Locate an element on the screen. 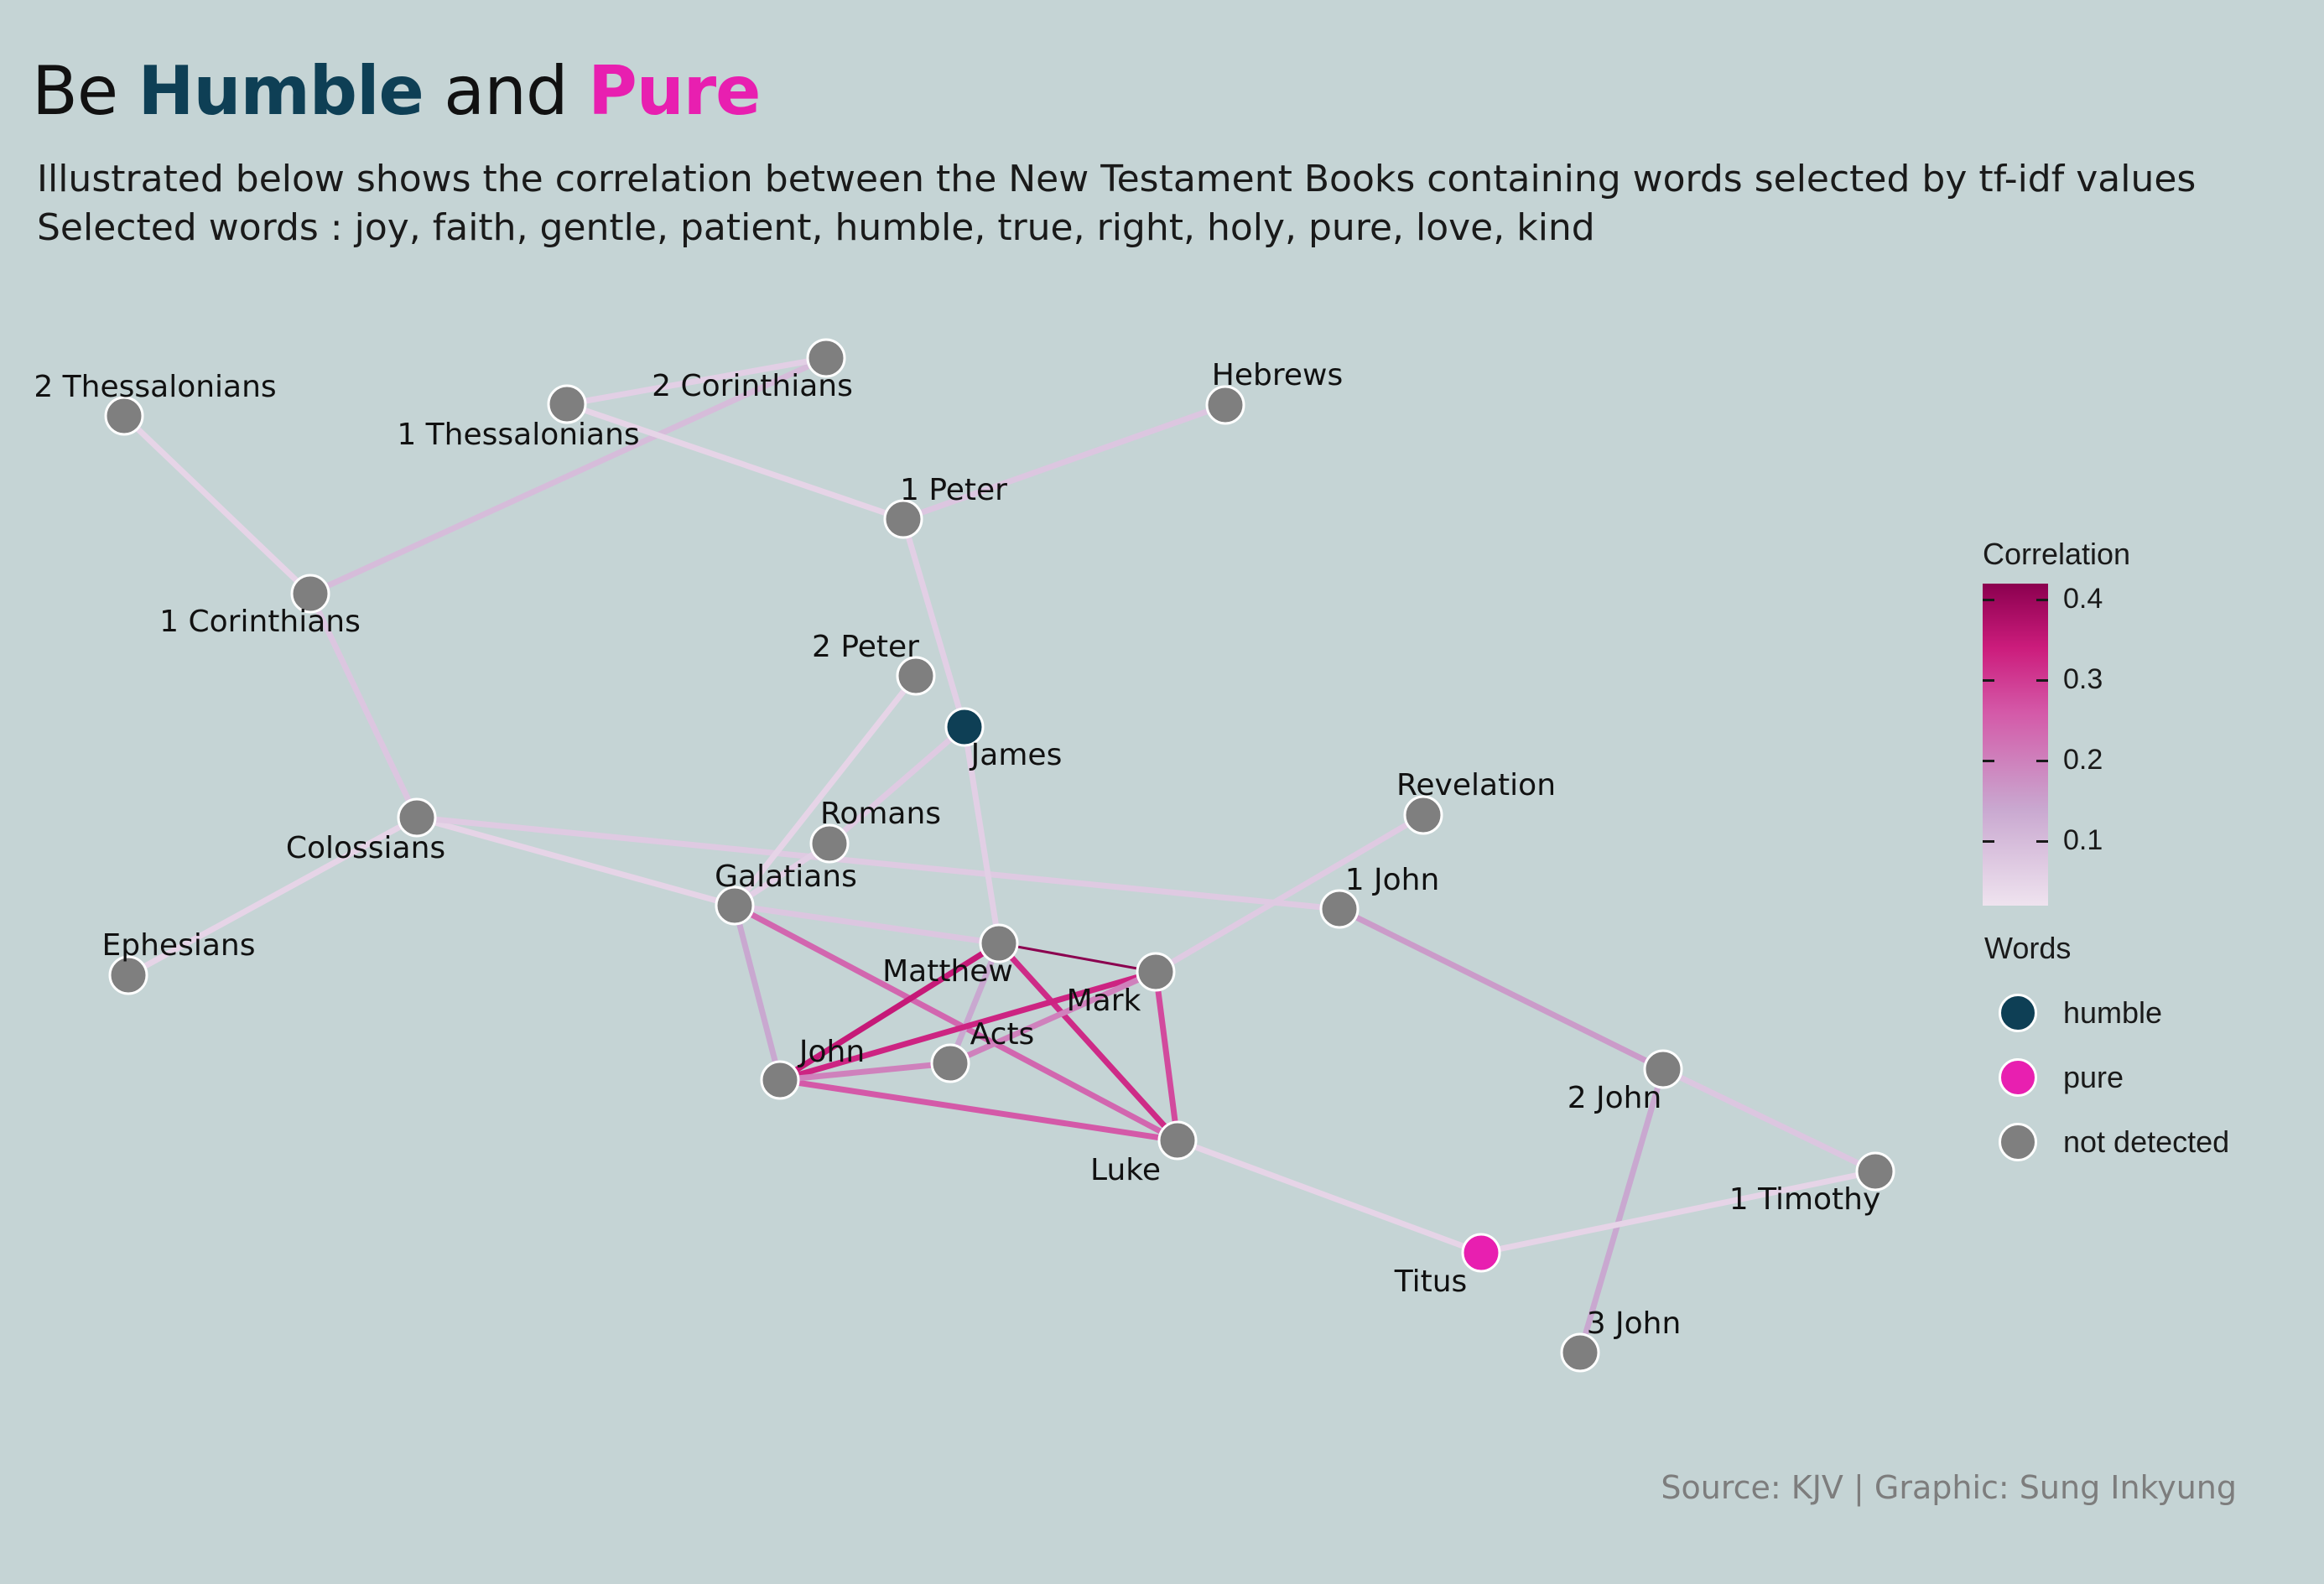 The height and width of the screenshot is (1584, 2324). node-colossians is located at coordinates (417, 817).